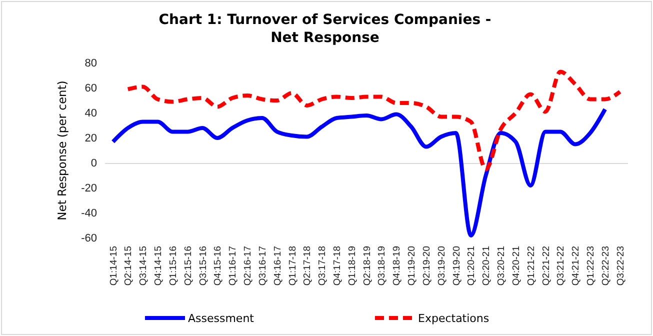  Describe the element at coordinates (89, 214) in the screenshot. I see `y-tick-label: -40` at that location.